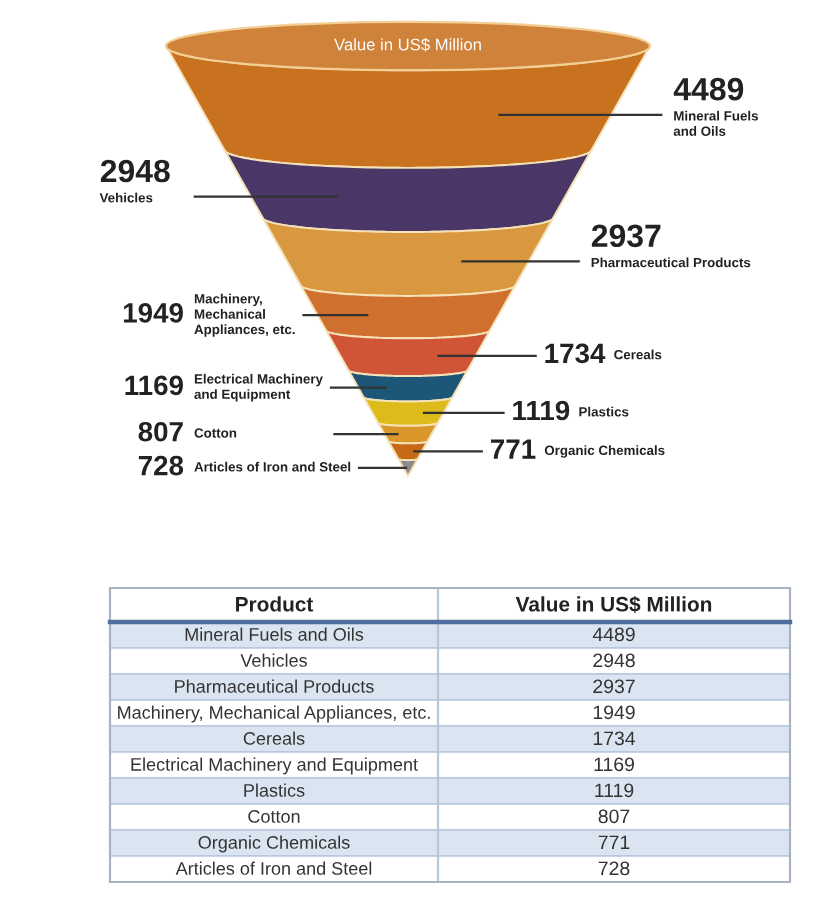  I want to click on category-label: Cereals, so click(274, 738).